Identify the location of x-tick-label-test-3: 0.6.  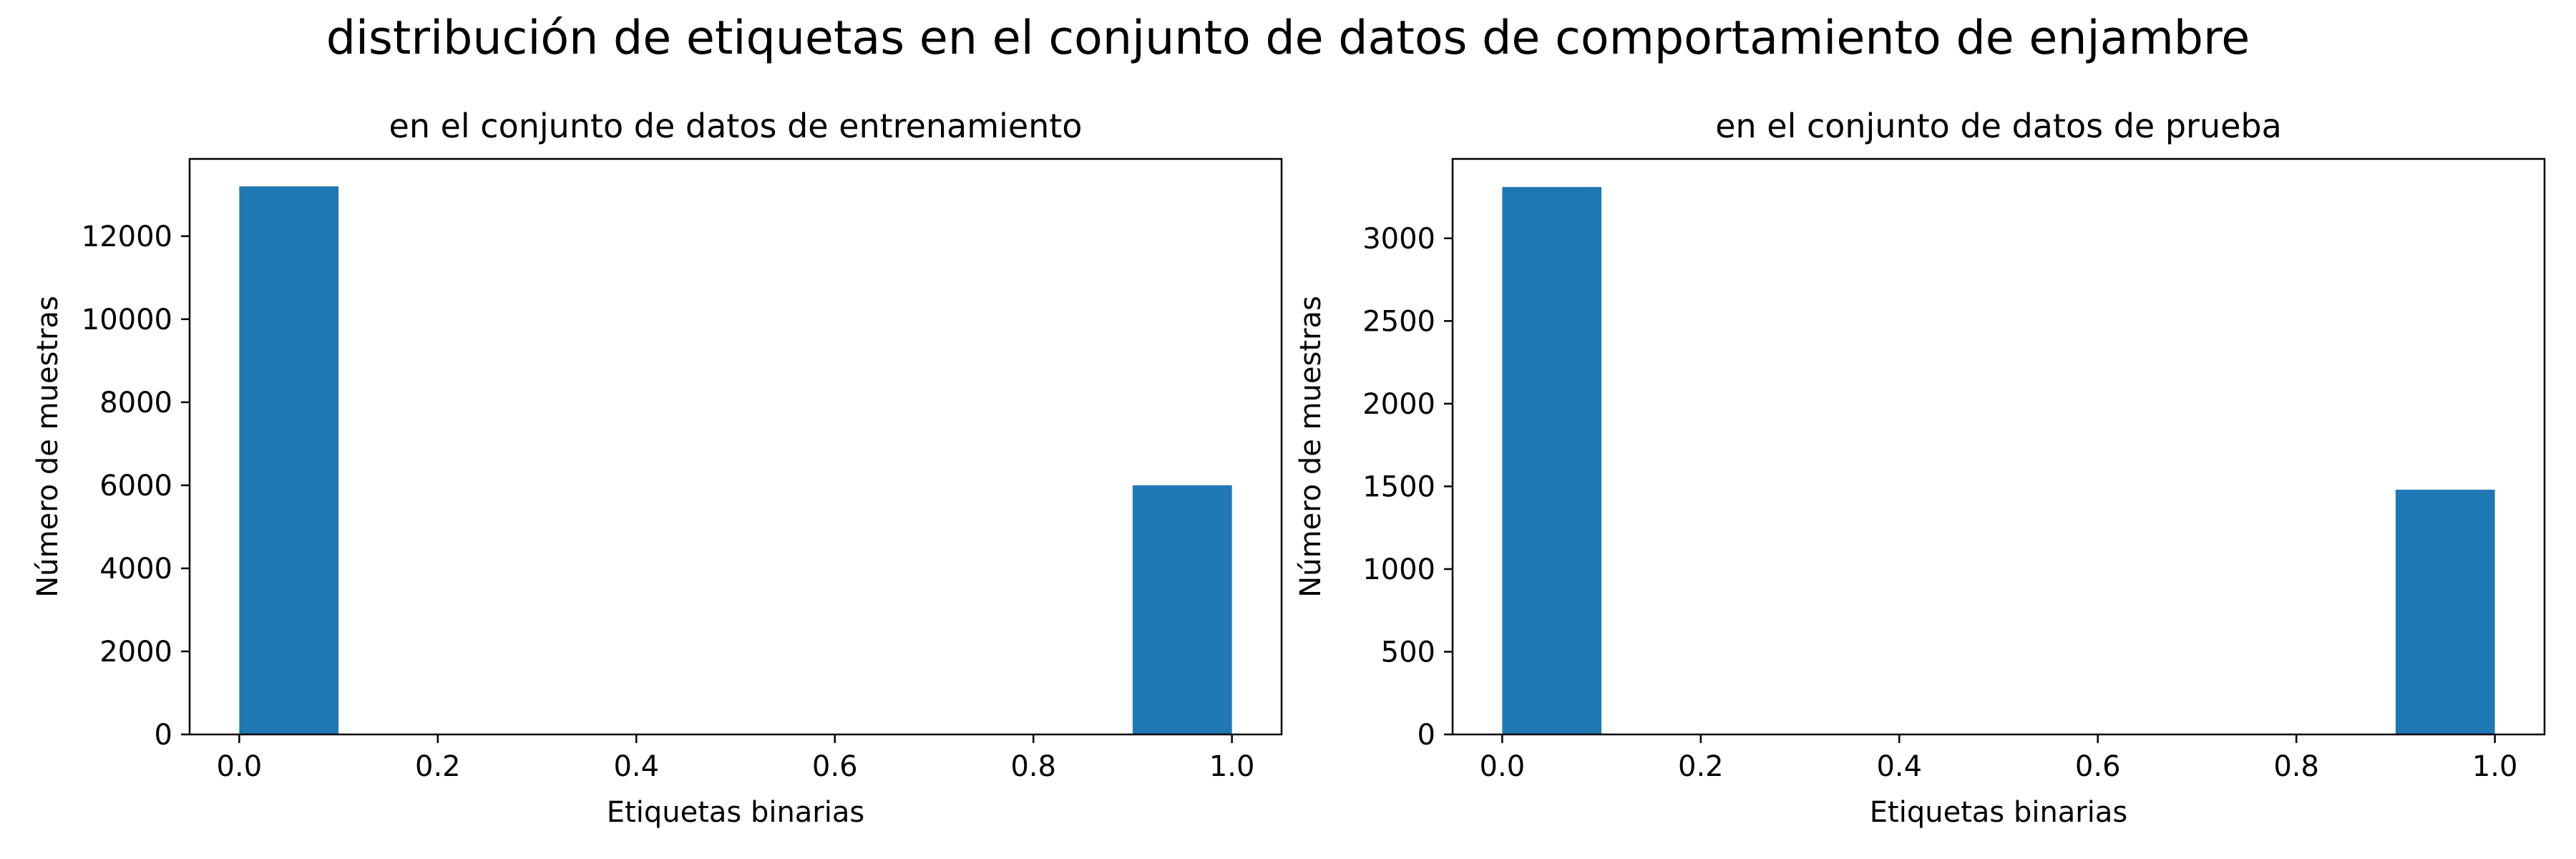
(2098, 766).